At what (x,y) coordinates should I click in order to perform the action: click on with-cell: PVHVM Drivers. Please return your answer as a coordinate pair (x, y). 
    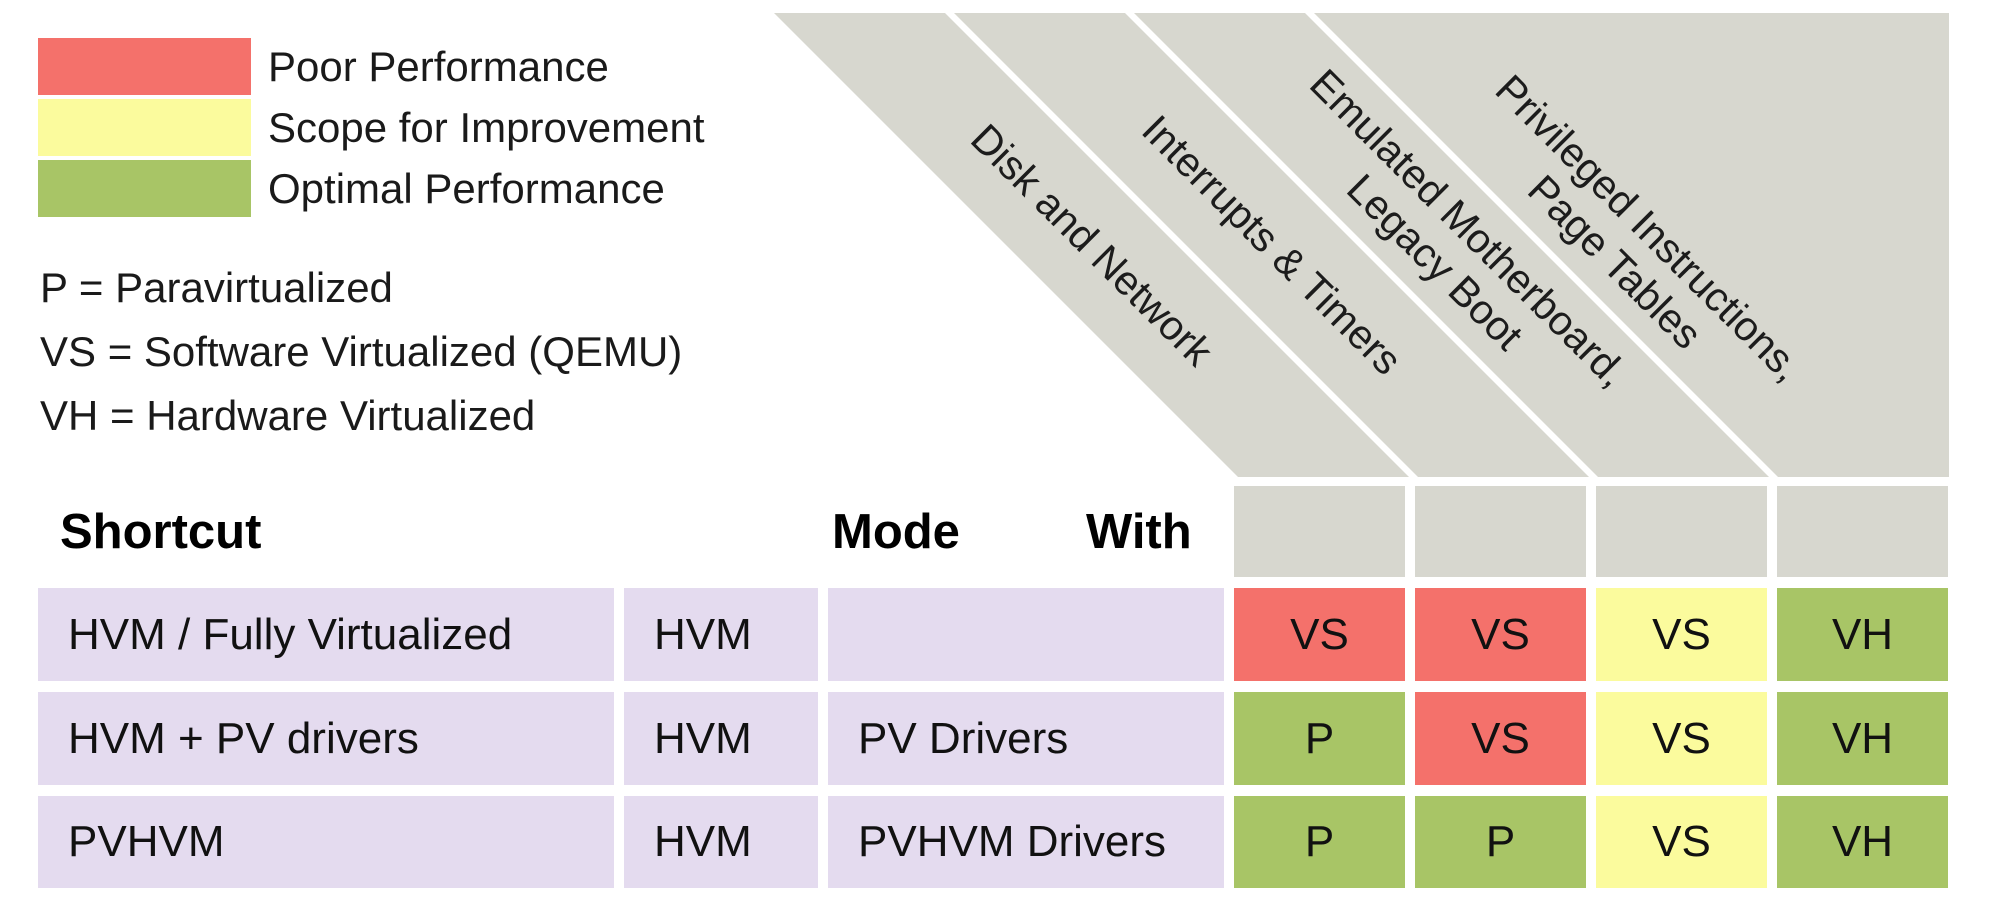
    Looking at the image, I should click on (1026, 842).